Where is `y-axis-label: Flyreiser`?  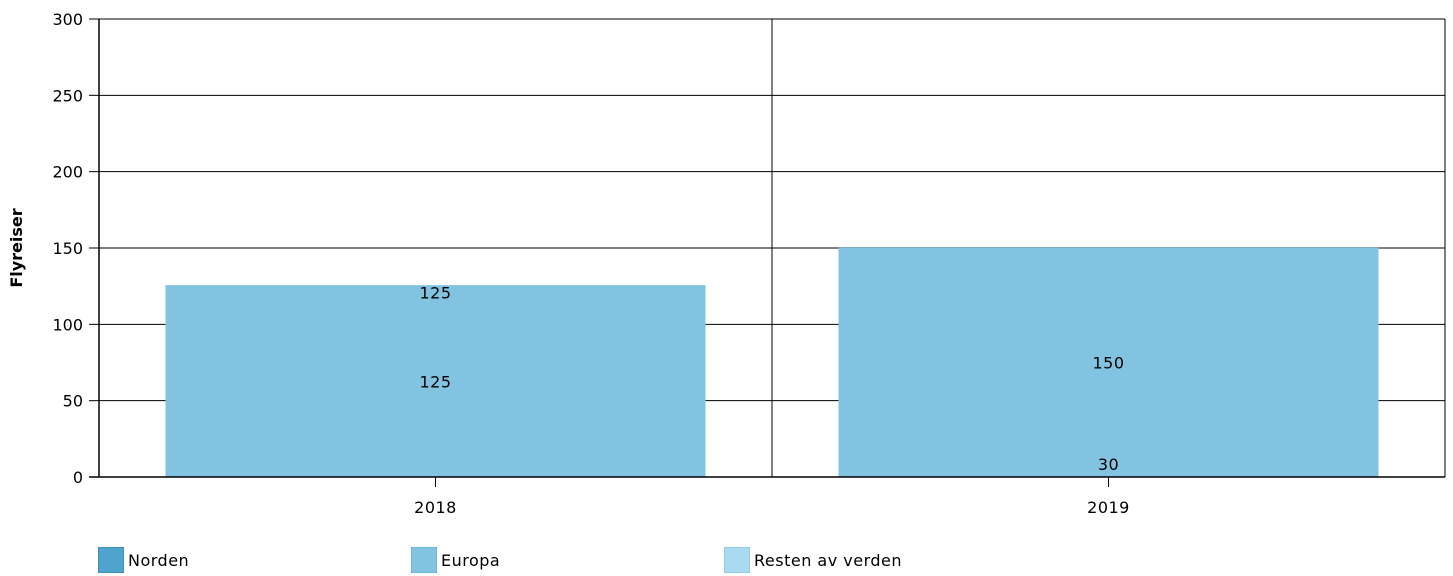
y-axis-label: Flyreiser is located at coordinates (16, 247).